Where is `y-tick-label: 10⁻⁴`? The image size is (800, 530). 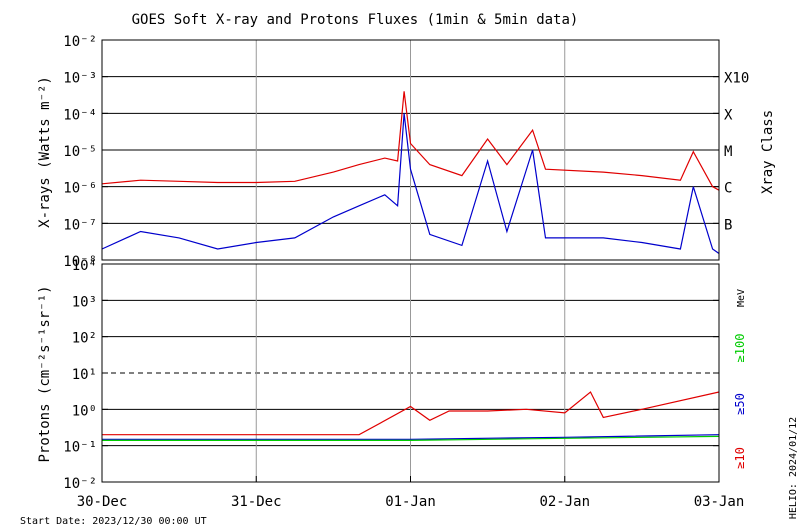
y-tick-label: 10⁻⁴ is located at coordinates (80, 115).